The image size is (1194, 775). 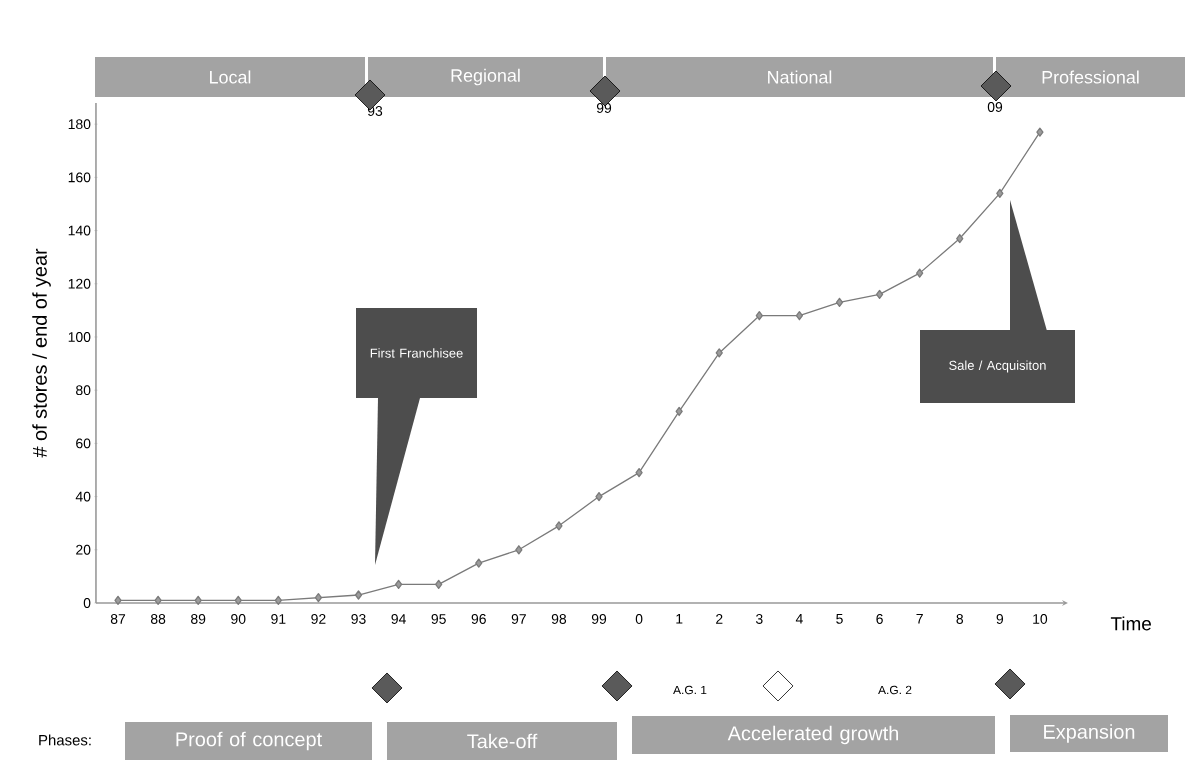 What do you see at coordinates (960, 618) in the screenshot?
I see `x-tick-label: 8` at bounding box center [960, 618].